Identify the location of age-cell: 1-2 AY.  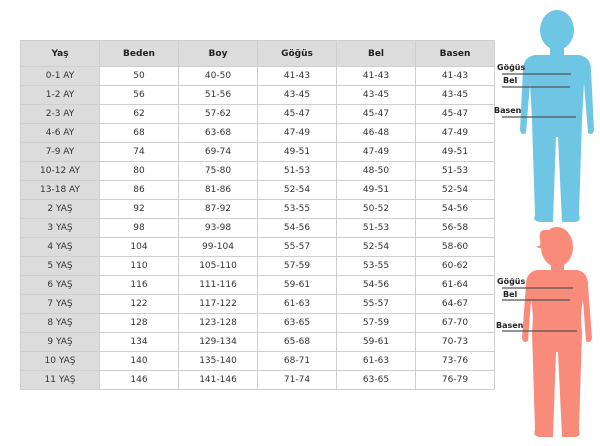
(60, 95).